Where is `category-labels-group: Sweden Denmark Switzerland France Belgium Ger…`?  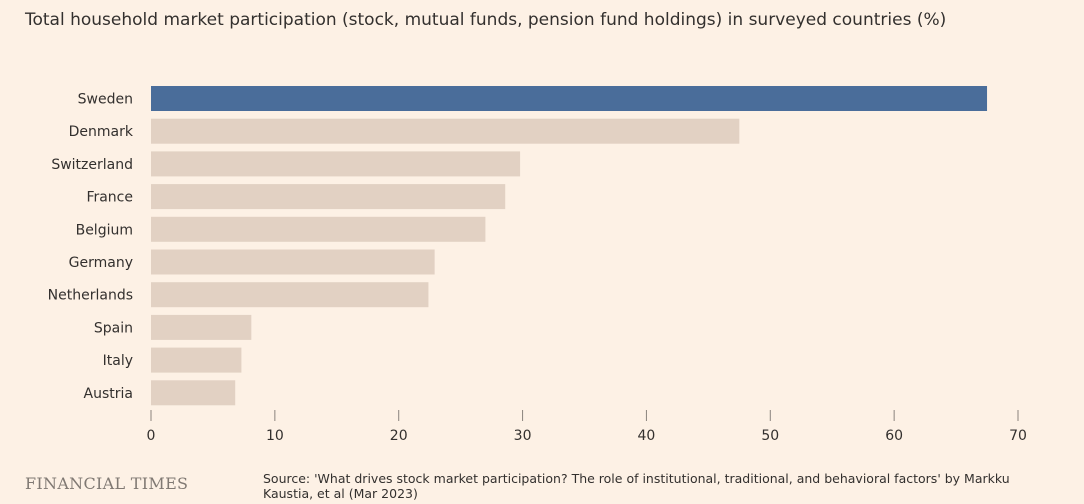
category-labels-group: Sweden Denmark Switzerland France Belgium Ger… is located at coordinates (91, 247).